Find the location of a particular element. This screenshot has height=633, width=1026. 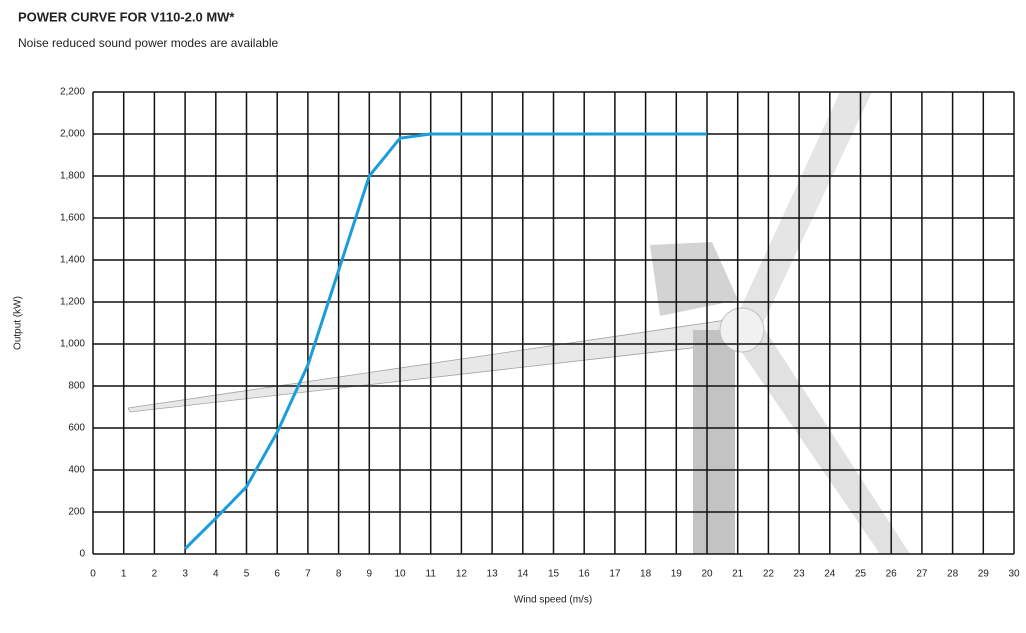

y-tick-label: 400 is located at coordinates (76, 470).